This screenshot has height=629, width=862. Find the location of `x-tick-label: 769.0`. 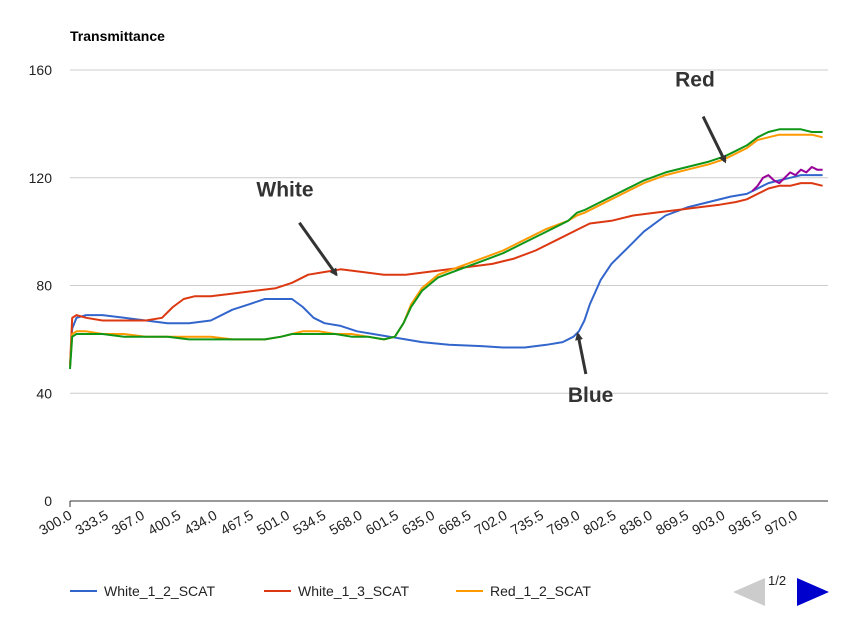

x-tick-label: 769.0 is located at coordinates (563, 522).